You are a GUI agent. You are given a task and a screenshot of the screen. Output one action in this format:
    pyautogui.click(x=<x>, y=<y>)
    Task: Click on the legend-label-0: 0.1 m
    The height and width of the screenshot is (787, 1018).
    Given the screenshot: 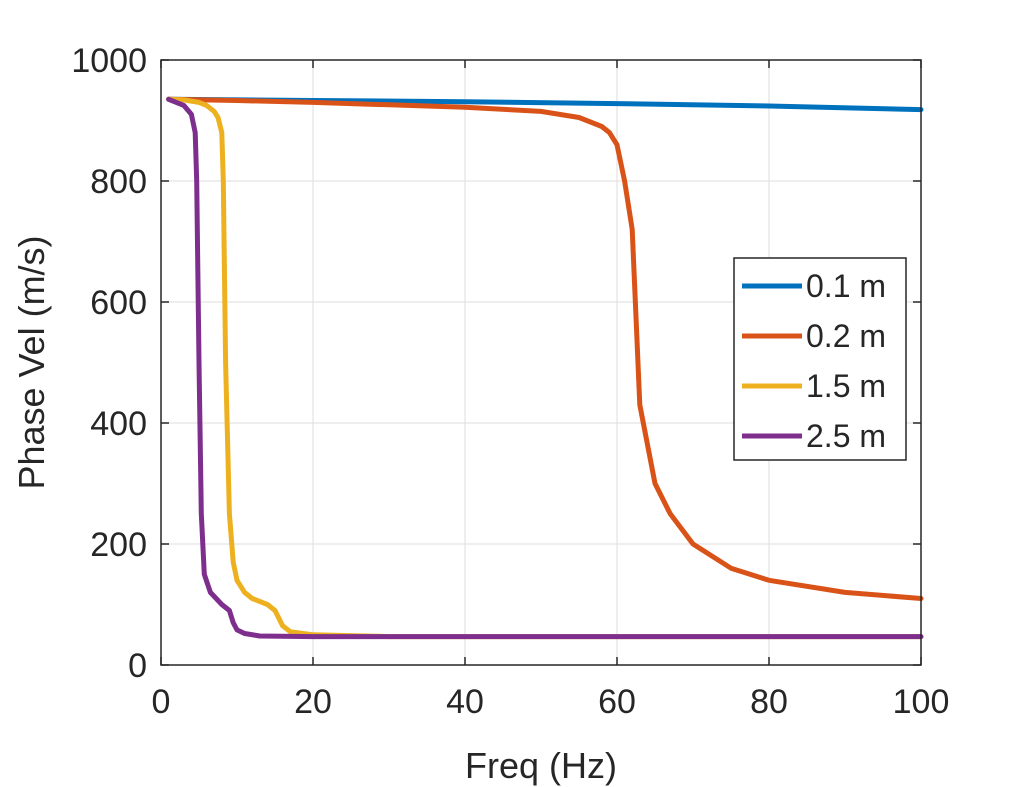 What is the action you would take?
    pyautogui.click(x=846, y=286)
    